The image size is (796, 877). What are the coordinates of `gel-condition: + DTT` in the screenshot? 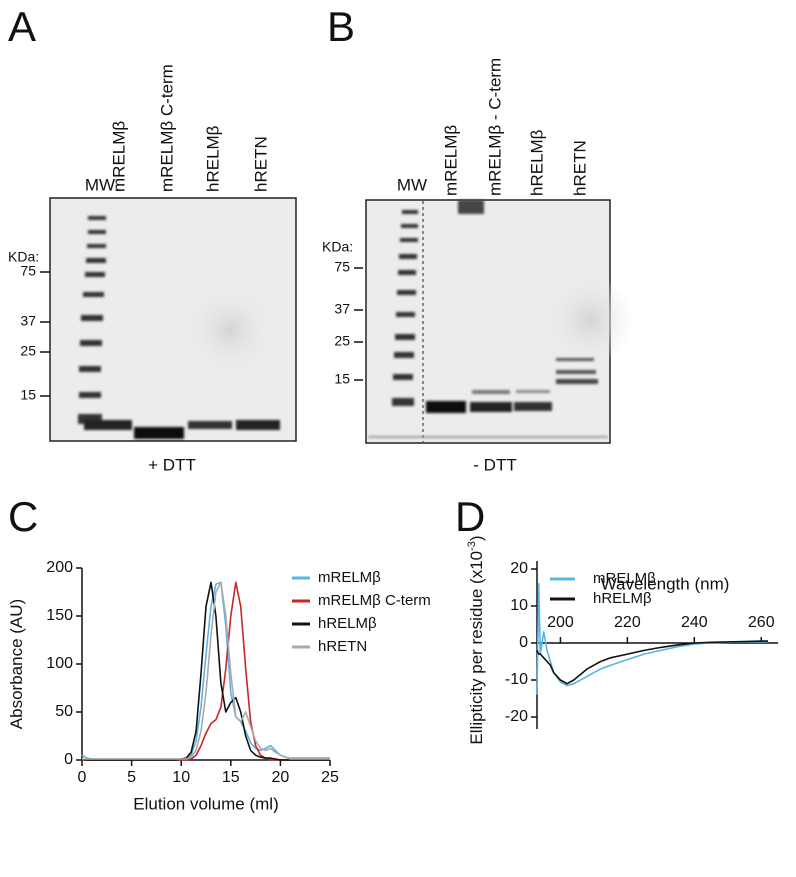 It's located at (172, 464).